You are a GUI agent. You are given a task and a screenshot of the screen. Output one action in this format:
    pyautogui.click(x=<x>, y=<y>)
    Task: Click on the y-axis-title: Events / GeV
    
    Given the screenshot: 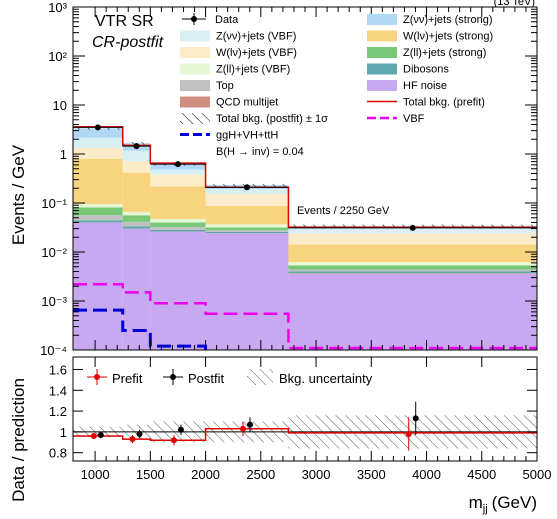 What is the action you would take?
    pyautogui.click(x=18, y=194)
    